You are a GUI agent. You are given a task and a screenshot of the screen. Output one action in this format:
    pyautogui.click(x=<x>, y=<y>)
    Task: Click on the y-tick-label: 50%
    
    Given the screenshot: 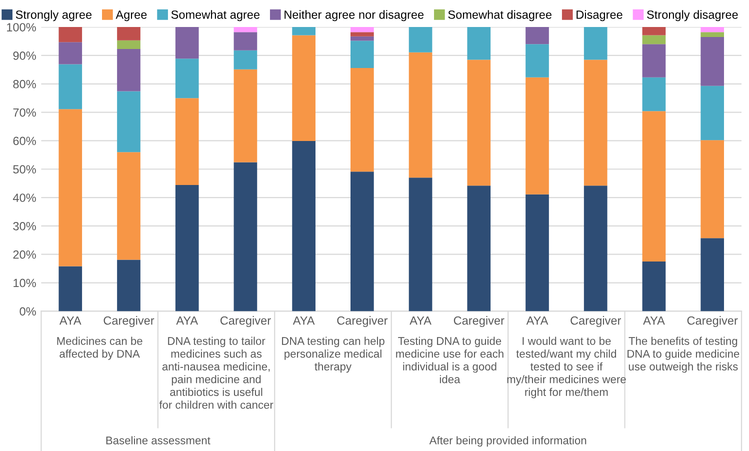 What is the action you would take?
    pyautogui.click(x=24, y=169)
    